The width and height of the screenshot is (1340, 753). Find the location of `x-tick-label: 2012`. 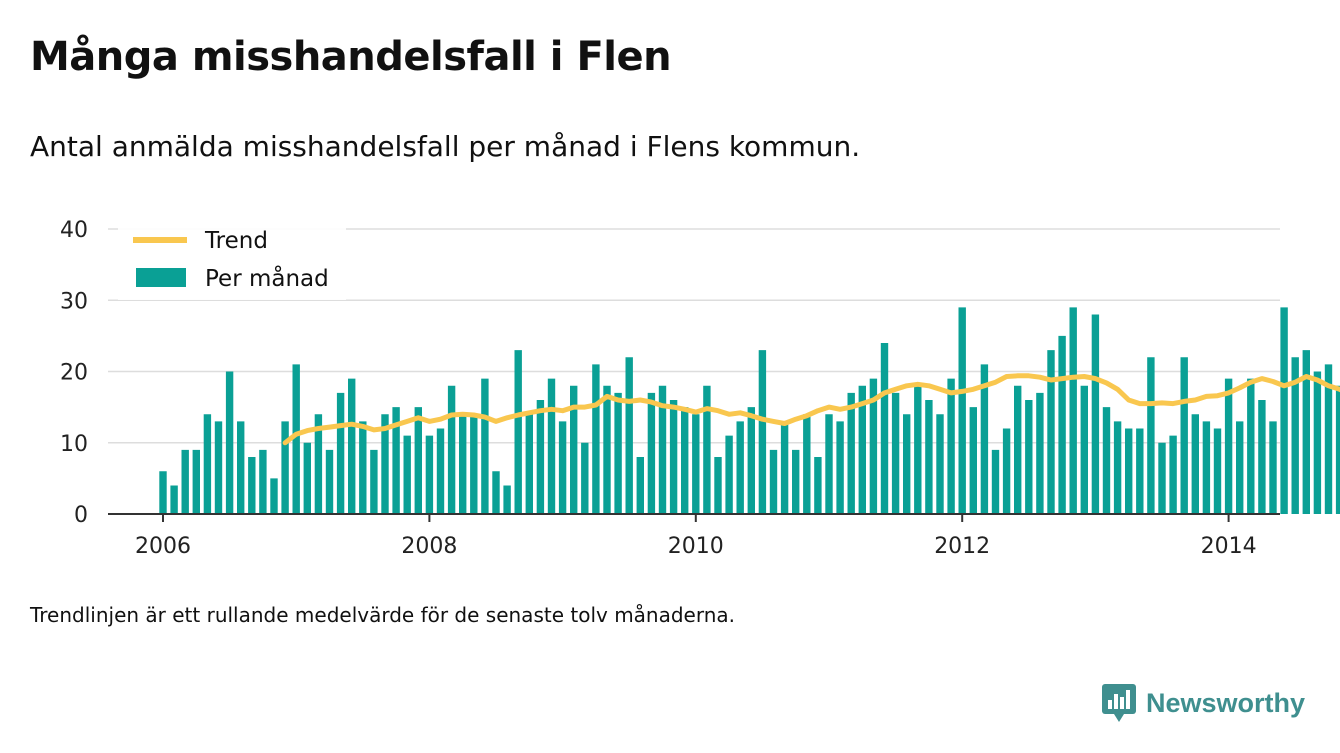

x-tick-label: 2012 is located at coordinates (962, 546).